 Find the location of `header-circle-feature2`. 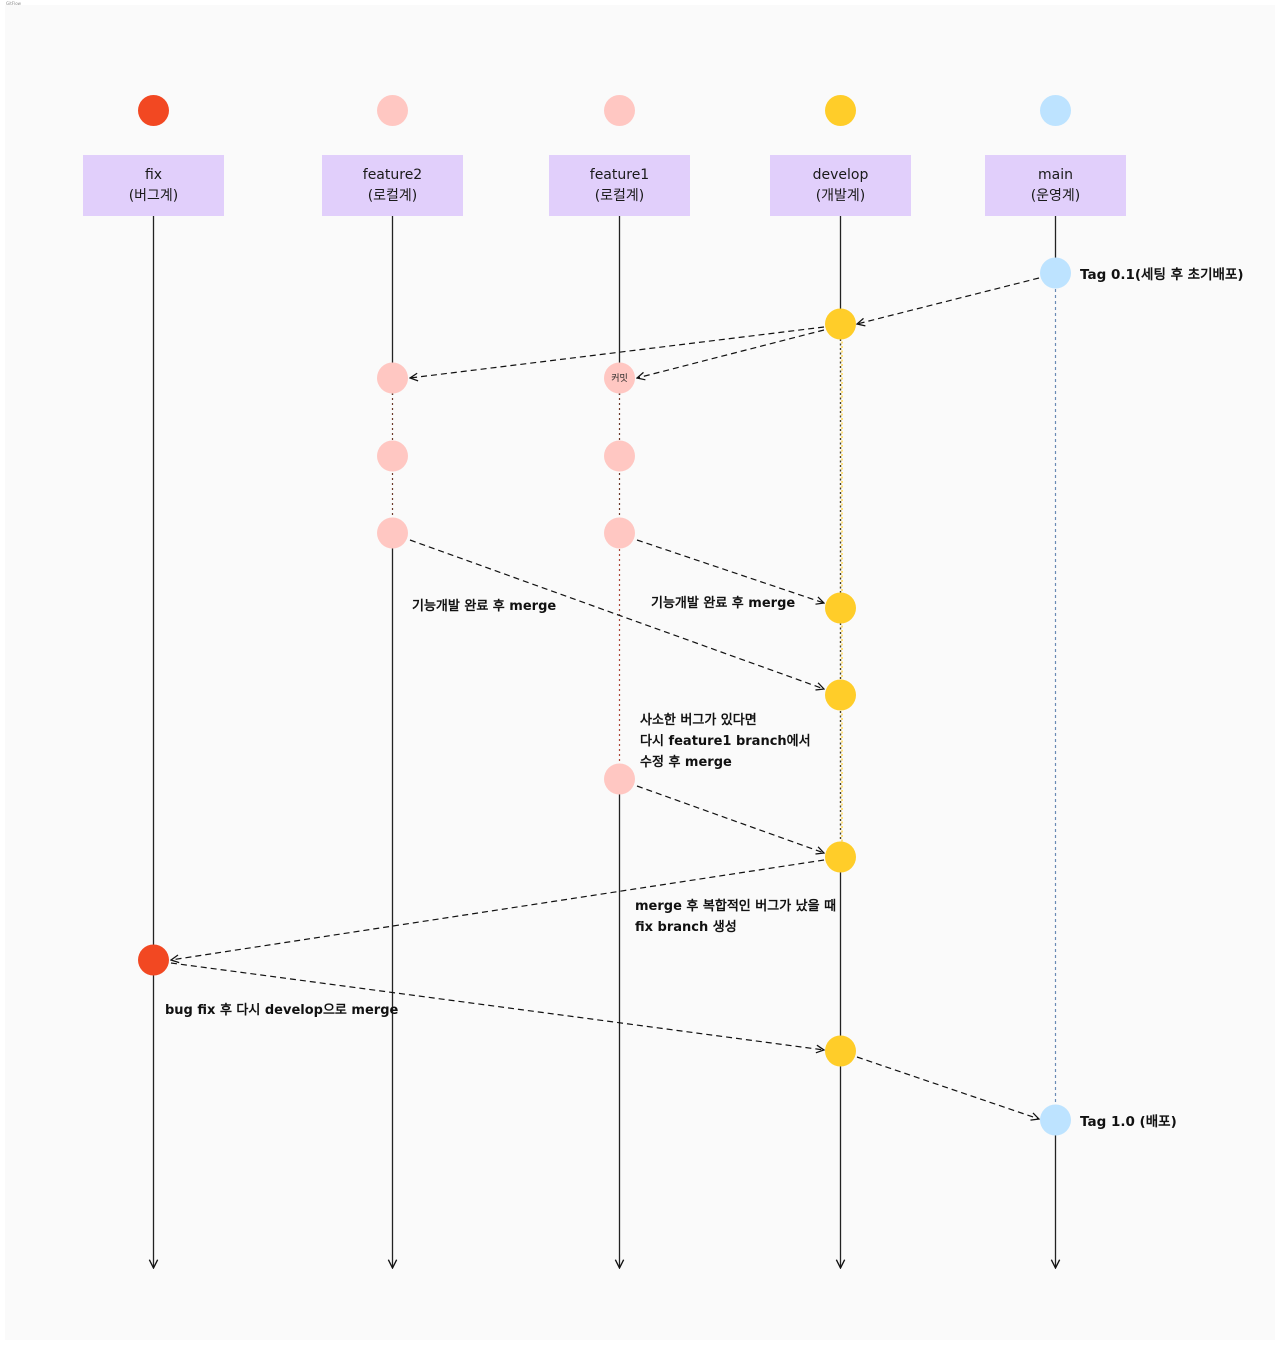

header-circle-feature2 is located at coordinates (392, 110).